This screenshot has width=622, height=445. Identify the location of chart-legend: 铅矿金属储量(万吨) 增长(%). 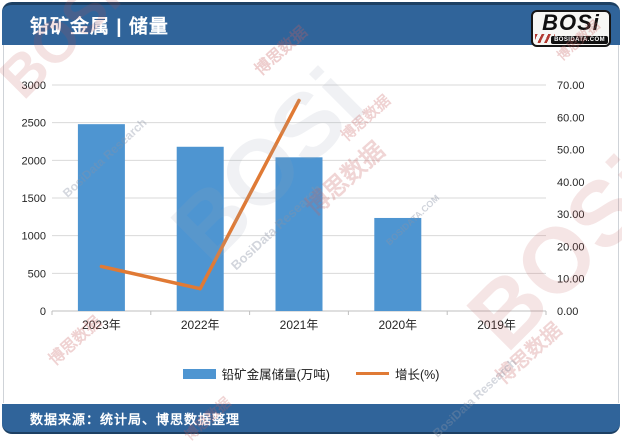
(311, 373).